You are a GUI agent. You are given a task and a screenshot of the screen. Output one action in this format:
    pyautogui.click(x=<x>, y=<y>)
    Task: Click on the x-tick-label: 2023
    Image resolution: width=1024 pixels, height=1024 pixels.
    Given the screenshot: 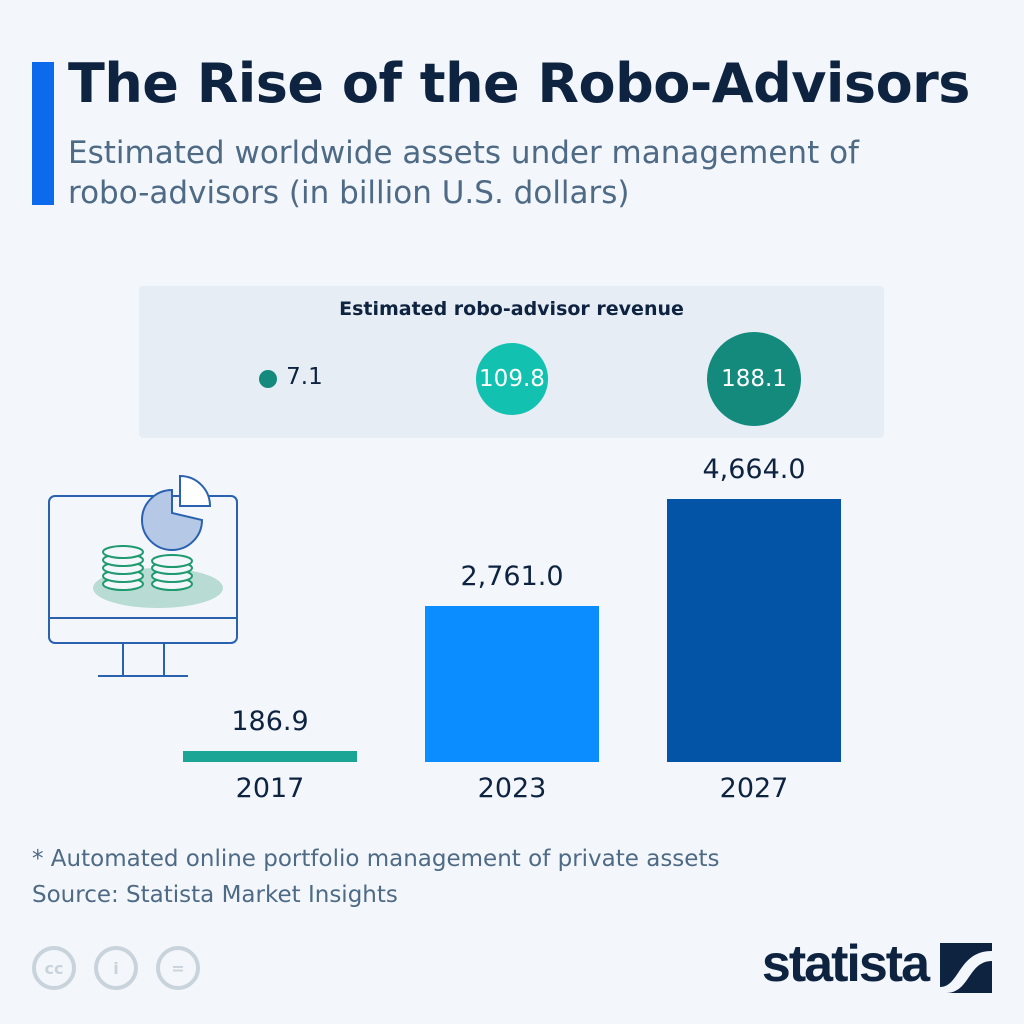 What is the action you would take?
    pyautogui.click(x=512, y=788)
    